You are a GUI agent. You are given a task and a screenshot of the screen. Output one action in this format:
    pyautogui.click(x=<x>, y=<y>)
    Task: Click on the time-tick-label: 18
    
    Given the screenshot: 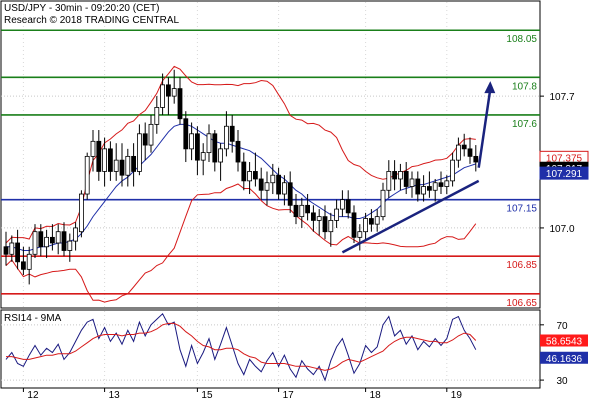 What is the action you would take?
    pyautogui.click(x=376, y=395)
    